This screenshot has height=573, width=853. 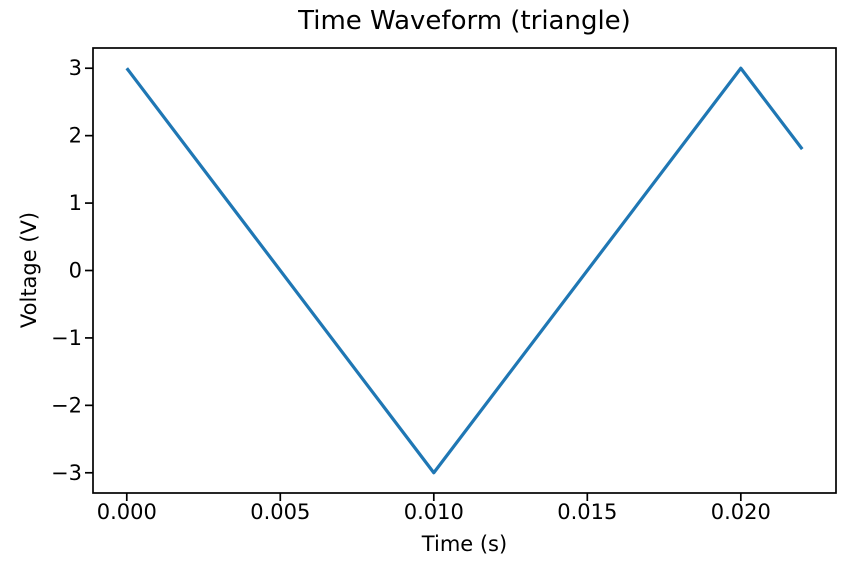 I want to click on x-tick-label: 0.015, so click(x=587, y=512).